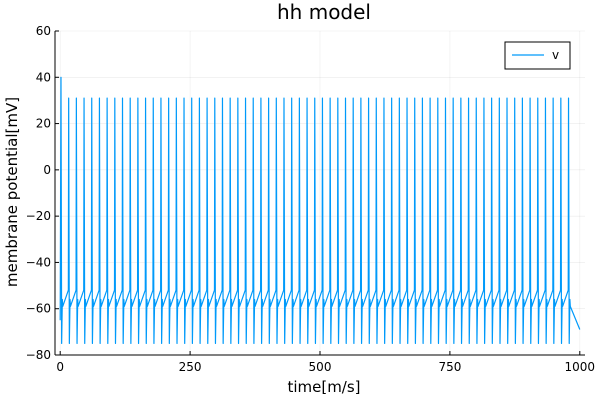  Describe the element at coordinates (38, 216) in the screenshot. I see `y-tick-label: −20` at that location.